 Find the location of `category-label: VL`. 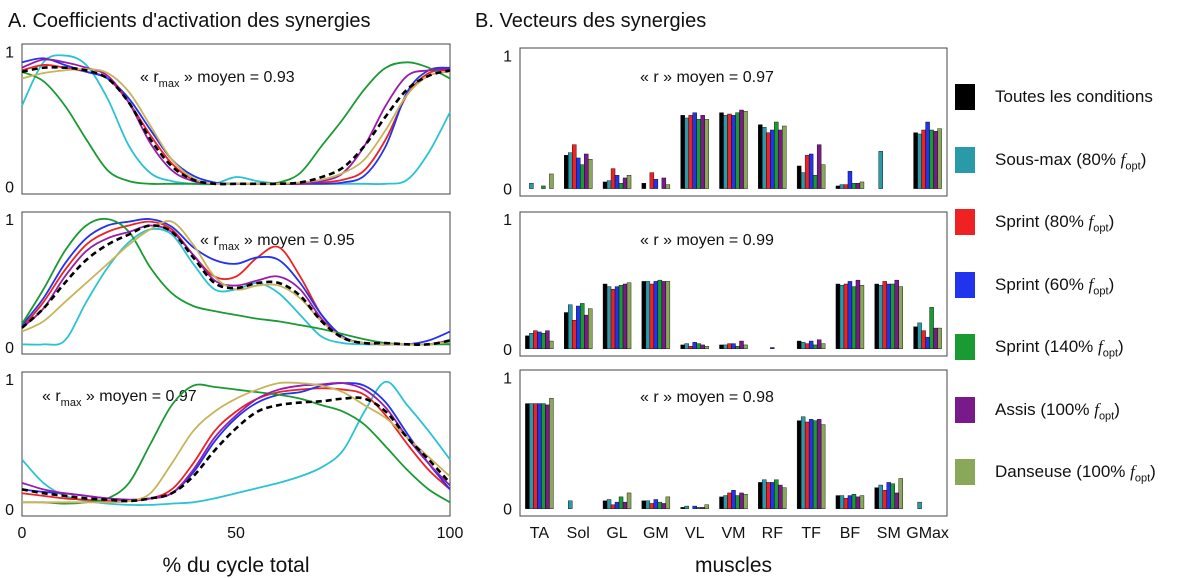

category-label: VL is located at coordinates (695, 533).